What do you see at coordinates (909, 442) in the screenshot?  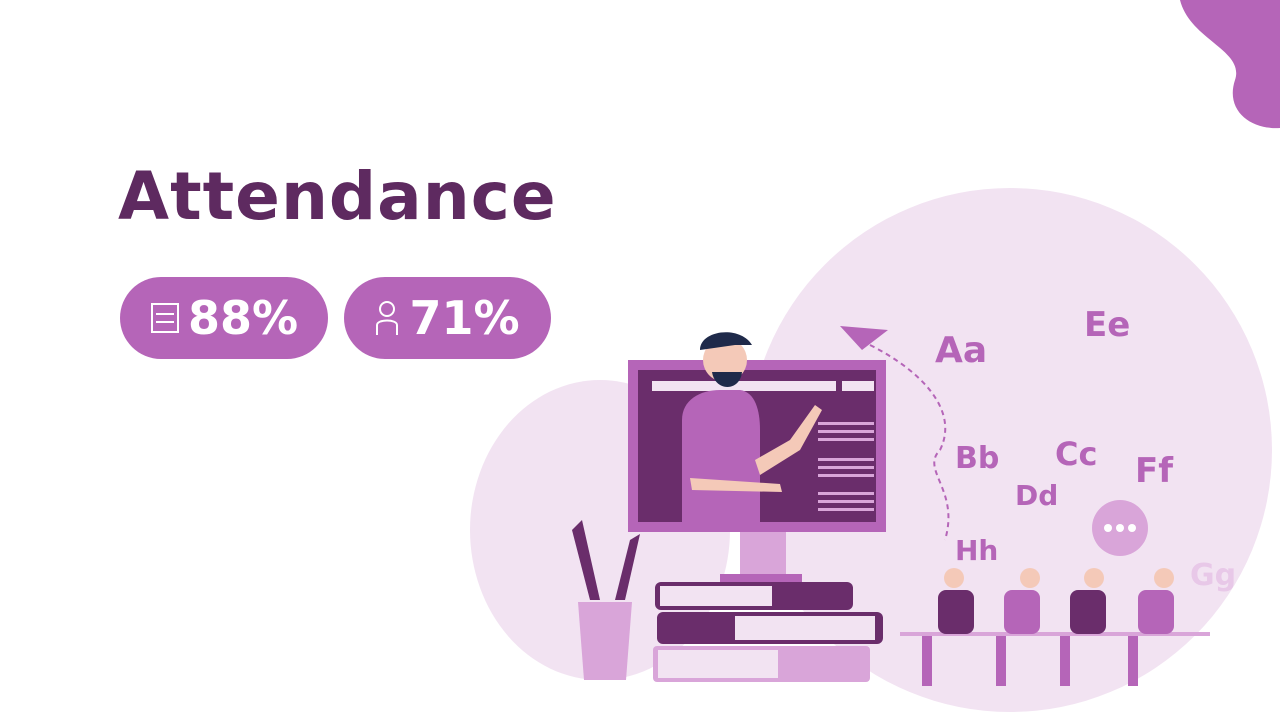 I see `plane-trail` at bounding box center [909, 442].